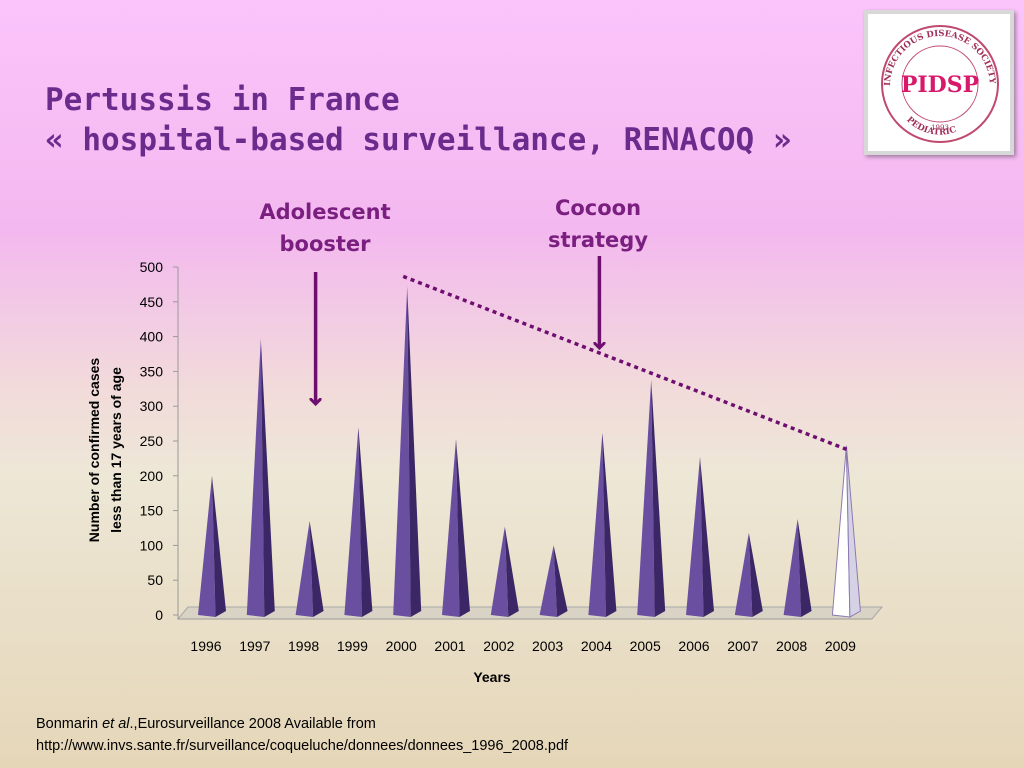 The height and width of the screenshot is (768, 1024). I want to click on bar-2003, so click(553, 581).